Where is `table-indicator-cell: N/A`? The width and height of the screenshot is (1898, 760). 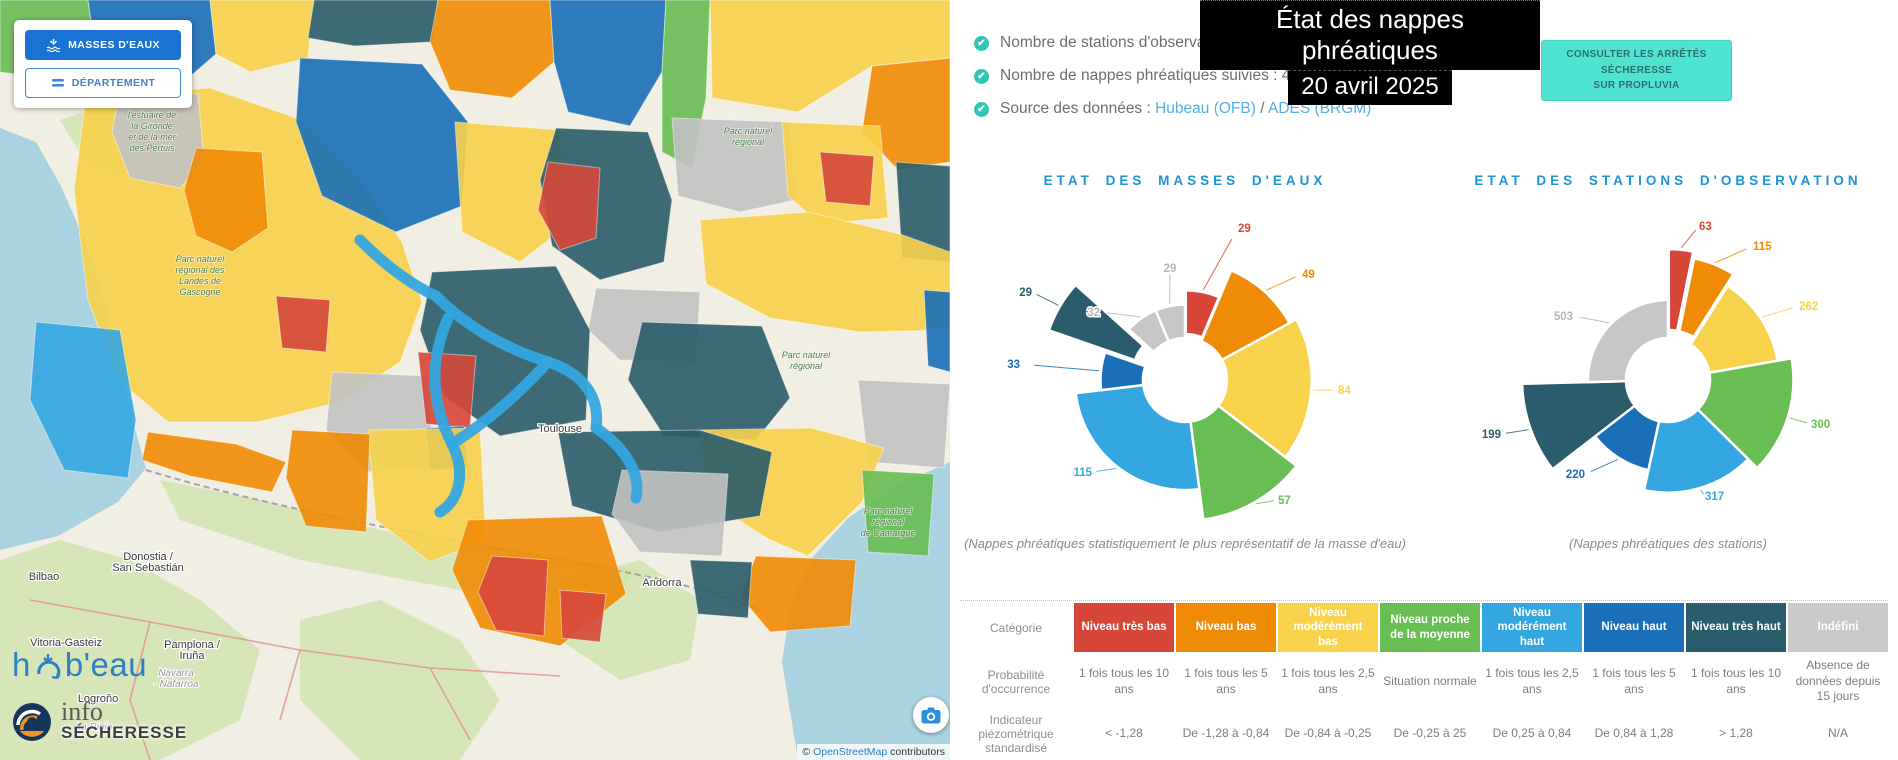 table-indicator-cell: N/A is located at coordinates (1837, 733).